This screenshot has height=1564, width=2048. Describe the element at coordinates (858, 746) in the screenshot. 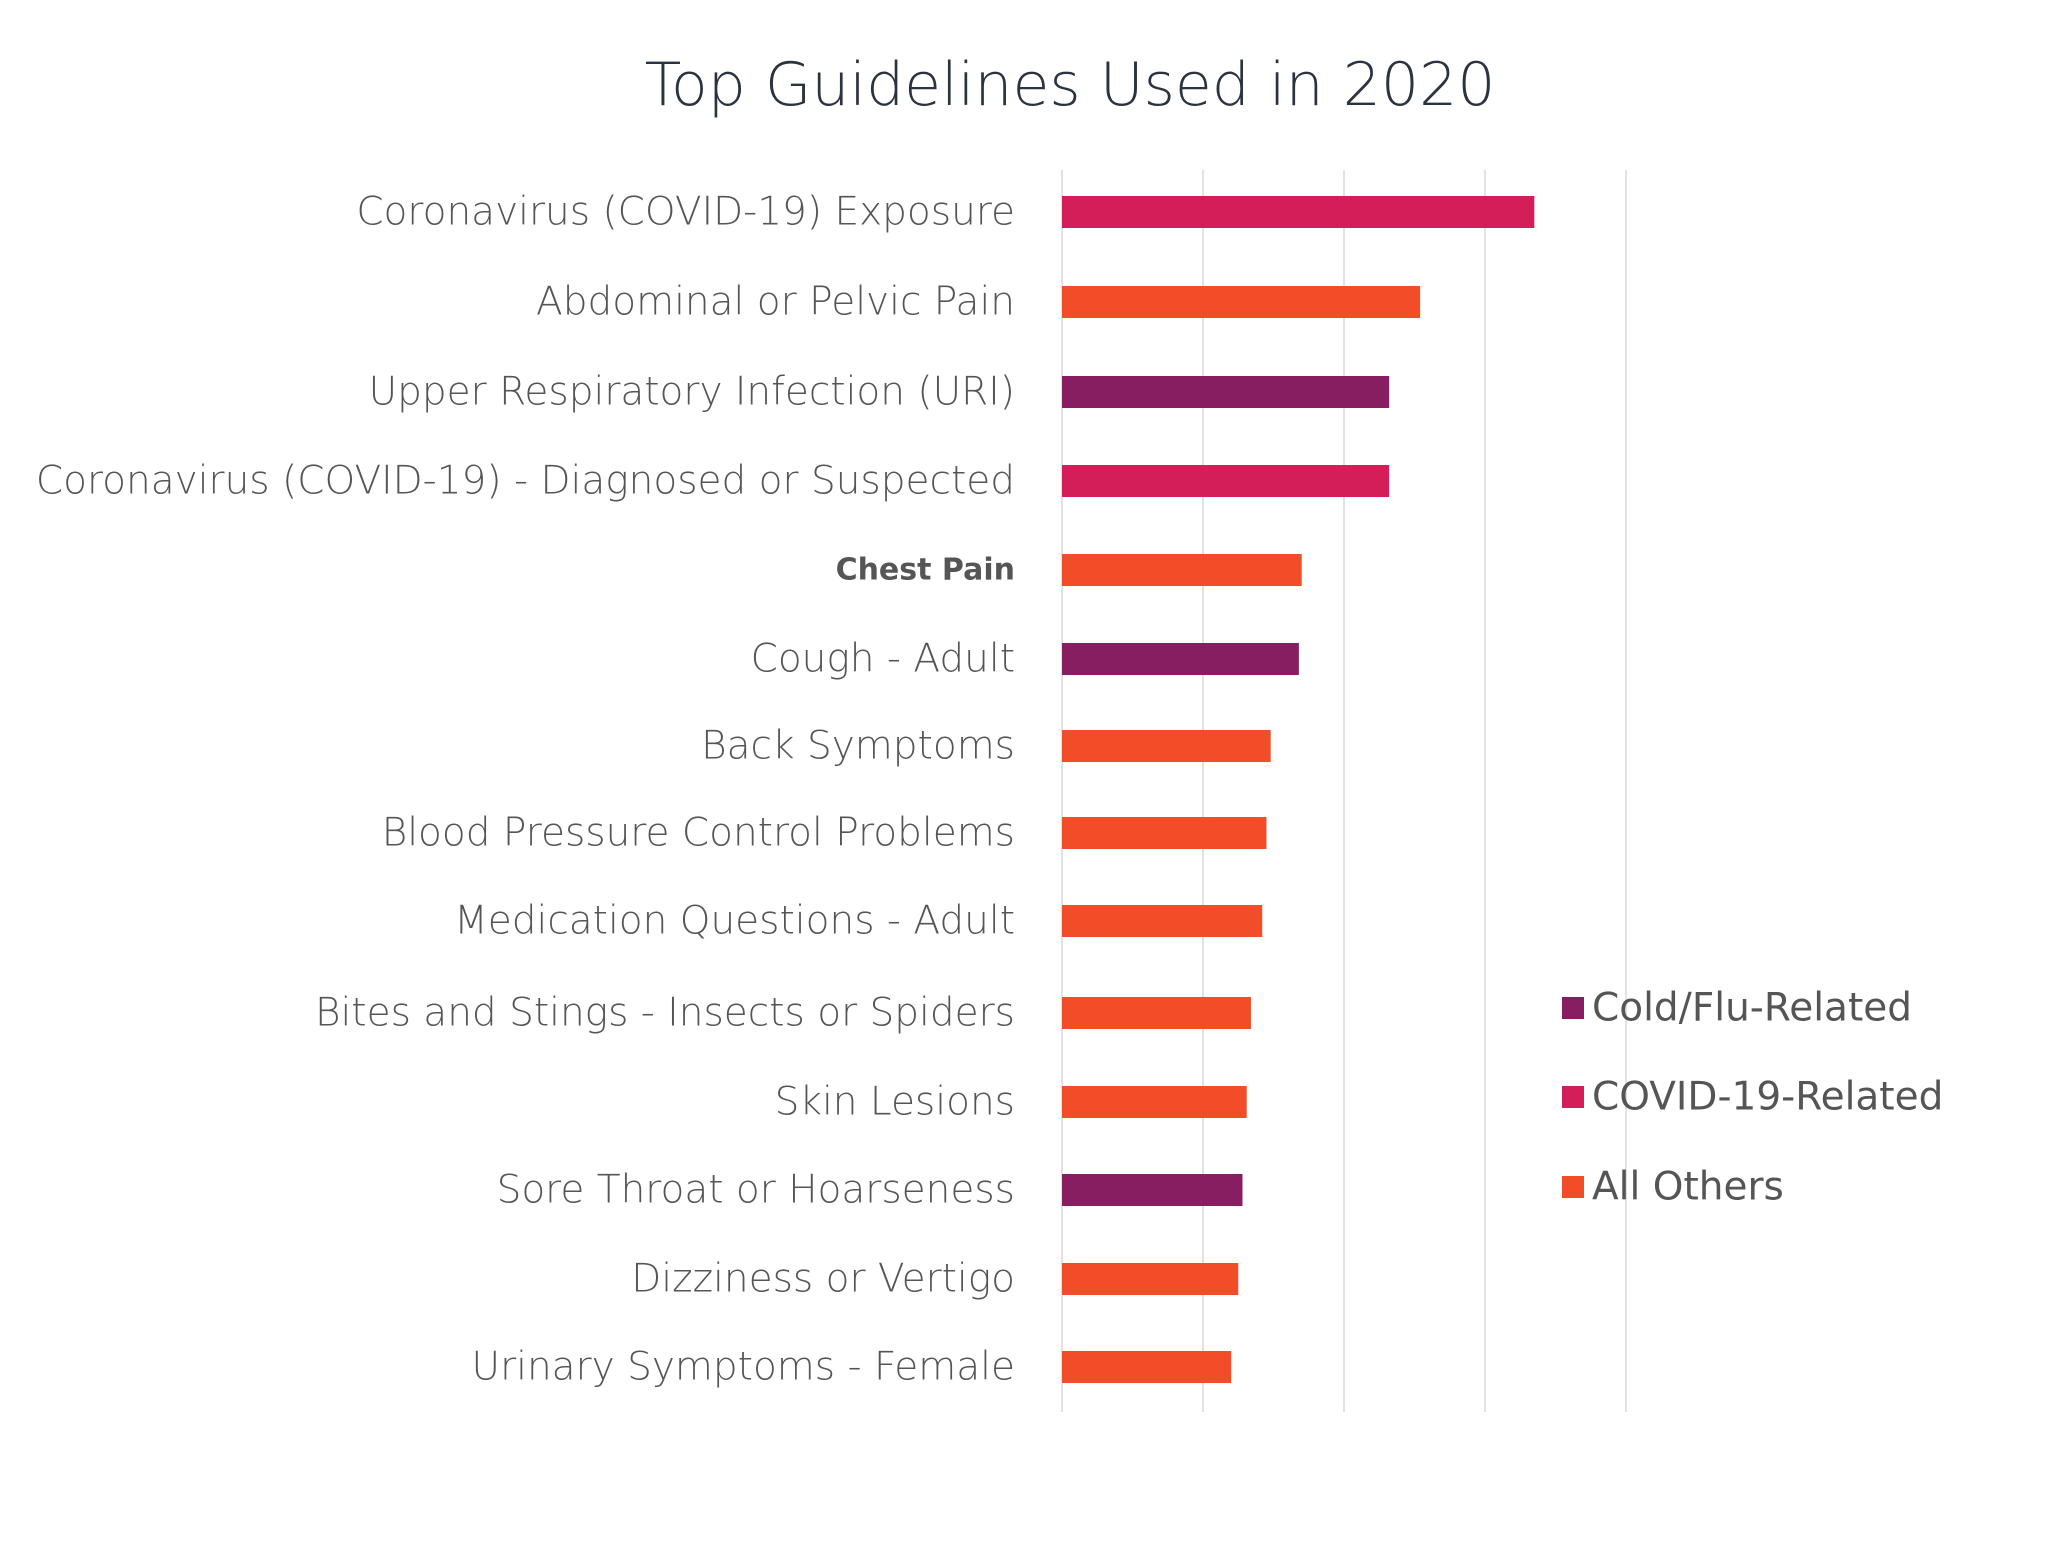

I see `category-label: Back Symptoms` at that location.